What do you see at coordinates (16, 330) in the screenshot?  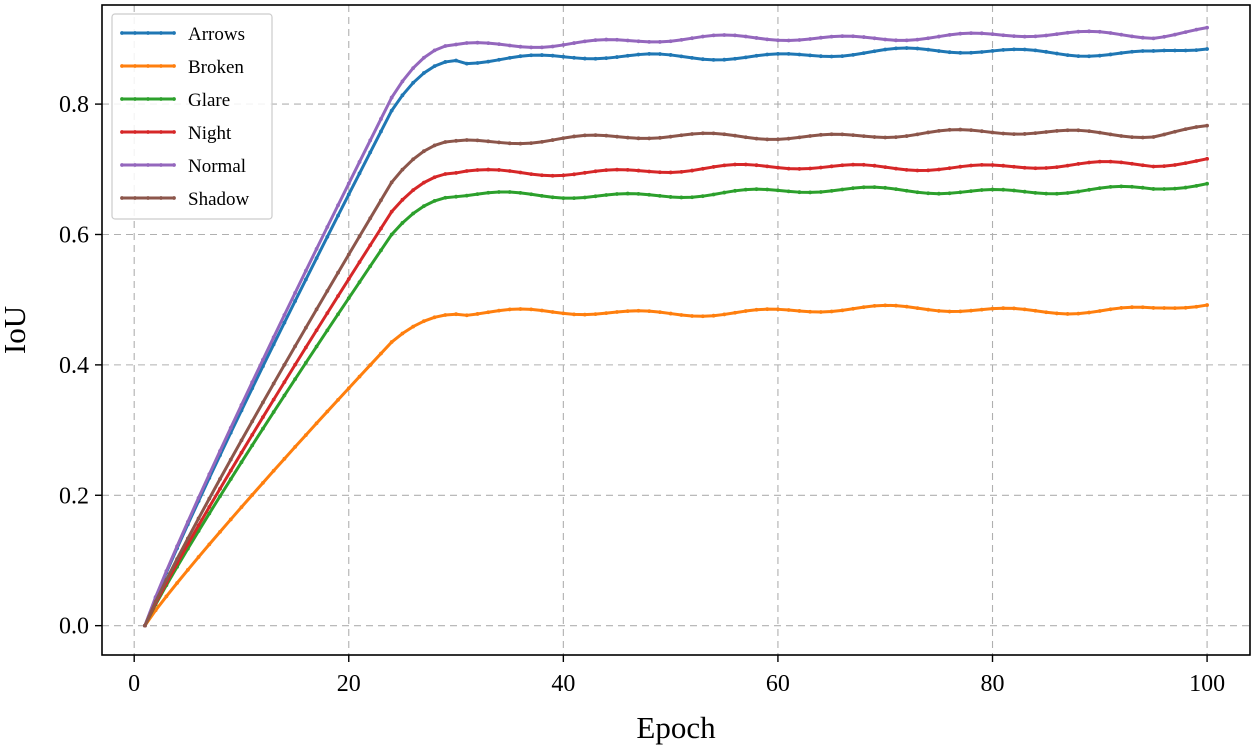 I see `y-axis-label: IoU` at bounding box center [16, 330].